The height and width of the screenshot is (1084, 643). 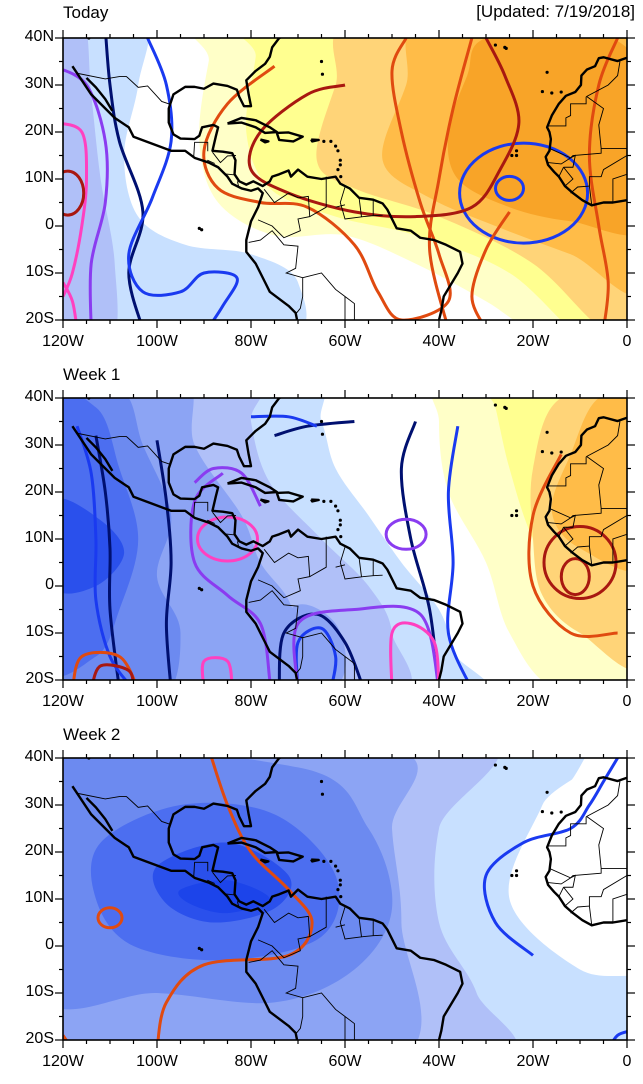 What do you see at coordinates (92, 734) in the screenshot?
I see `panel-title-week2: Week 2` at bounding box center [92, 734].